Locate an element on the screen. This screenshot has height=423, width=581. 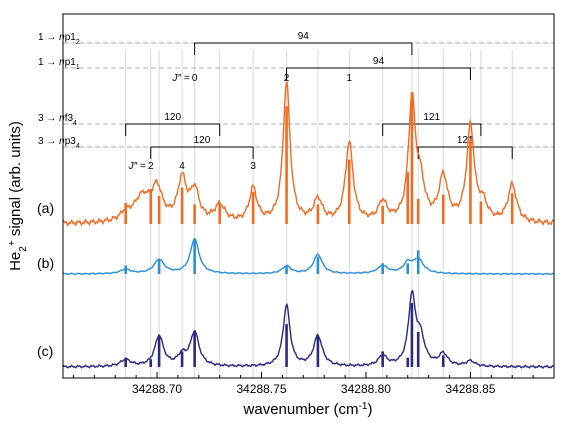
x-axis-title: wavenumber (cm-1) is located at coordinates (308, 410).